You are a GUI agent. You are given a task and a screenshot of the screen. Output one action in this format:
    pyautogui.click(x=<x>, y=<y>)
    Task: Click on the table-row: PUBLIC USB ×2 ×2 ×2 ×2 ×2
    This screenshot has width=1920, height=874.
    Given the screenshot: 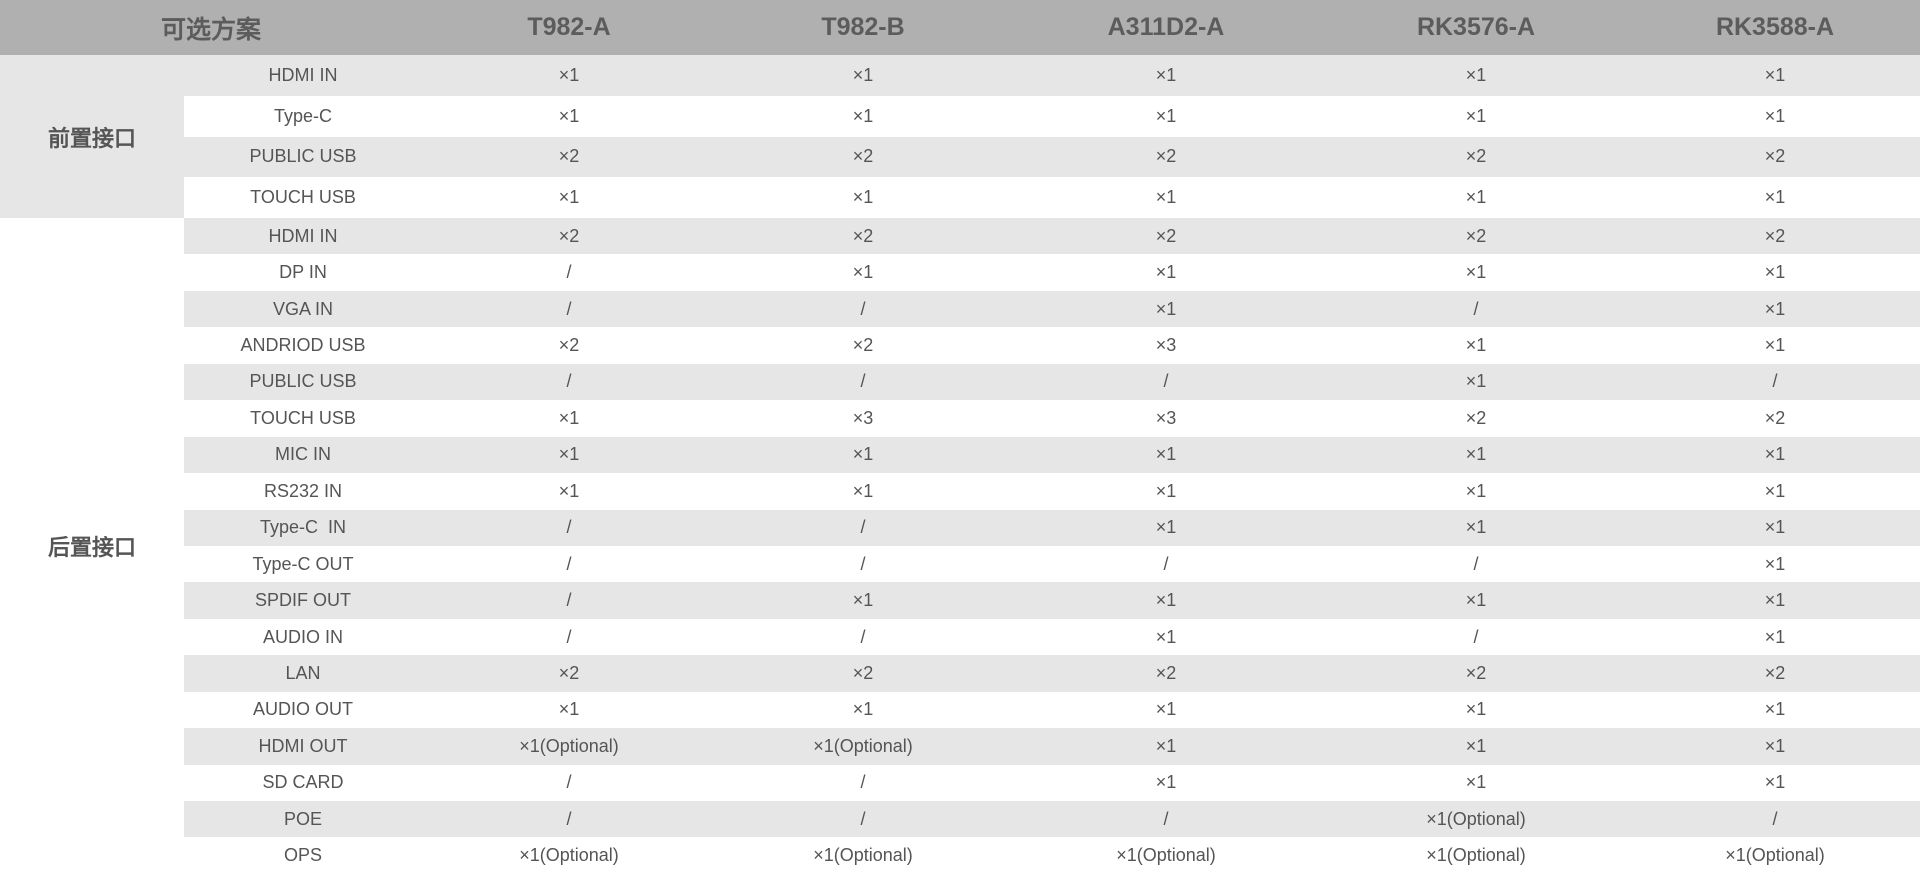 What is the action you would take?
    pyautogui.click(x=1052, y=157)
    